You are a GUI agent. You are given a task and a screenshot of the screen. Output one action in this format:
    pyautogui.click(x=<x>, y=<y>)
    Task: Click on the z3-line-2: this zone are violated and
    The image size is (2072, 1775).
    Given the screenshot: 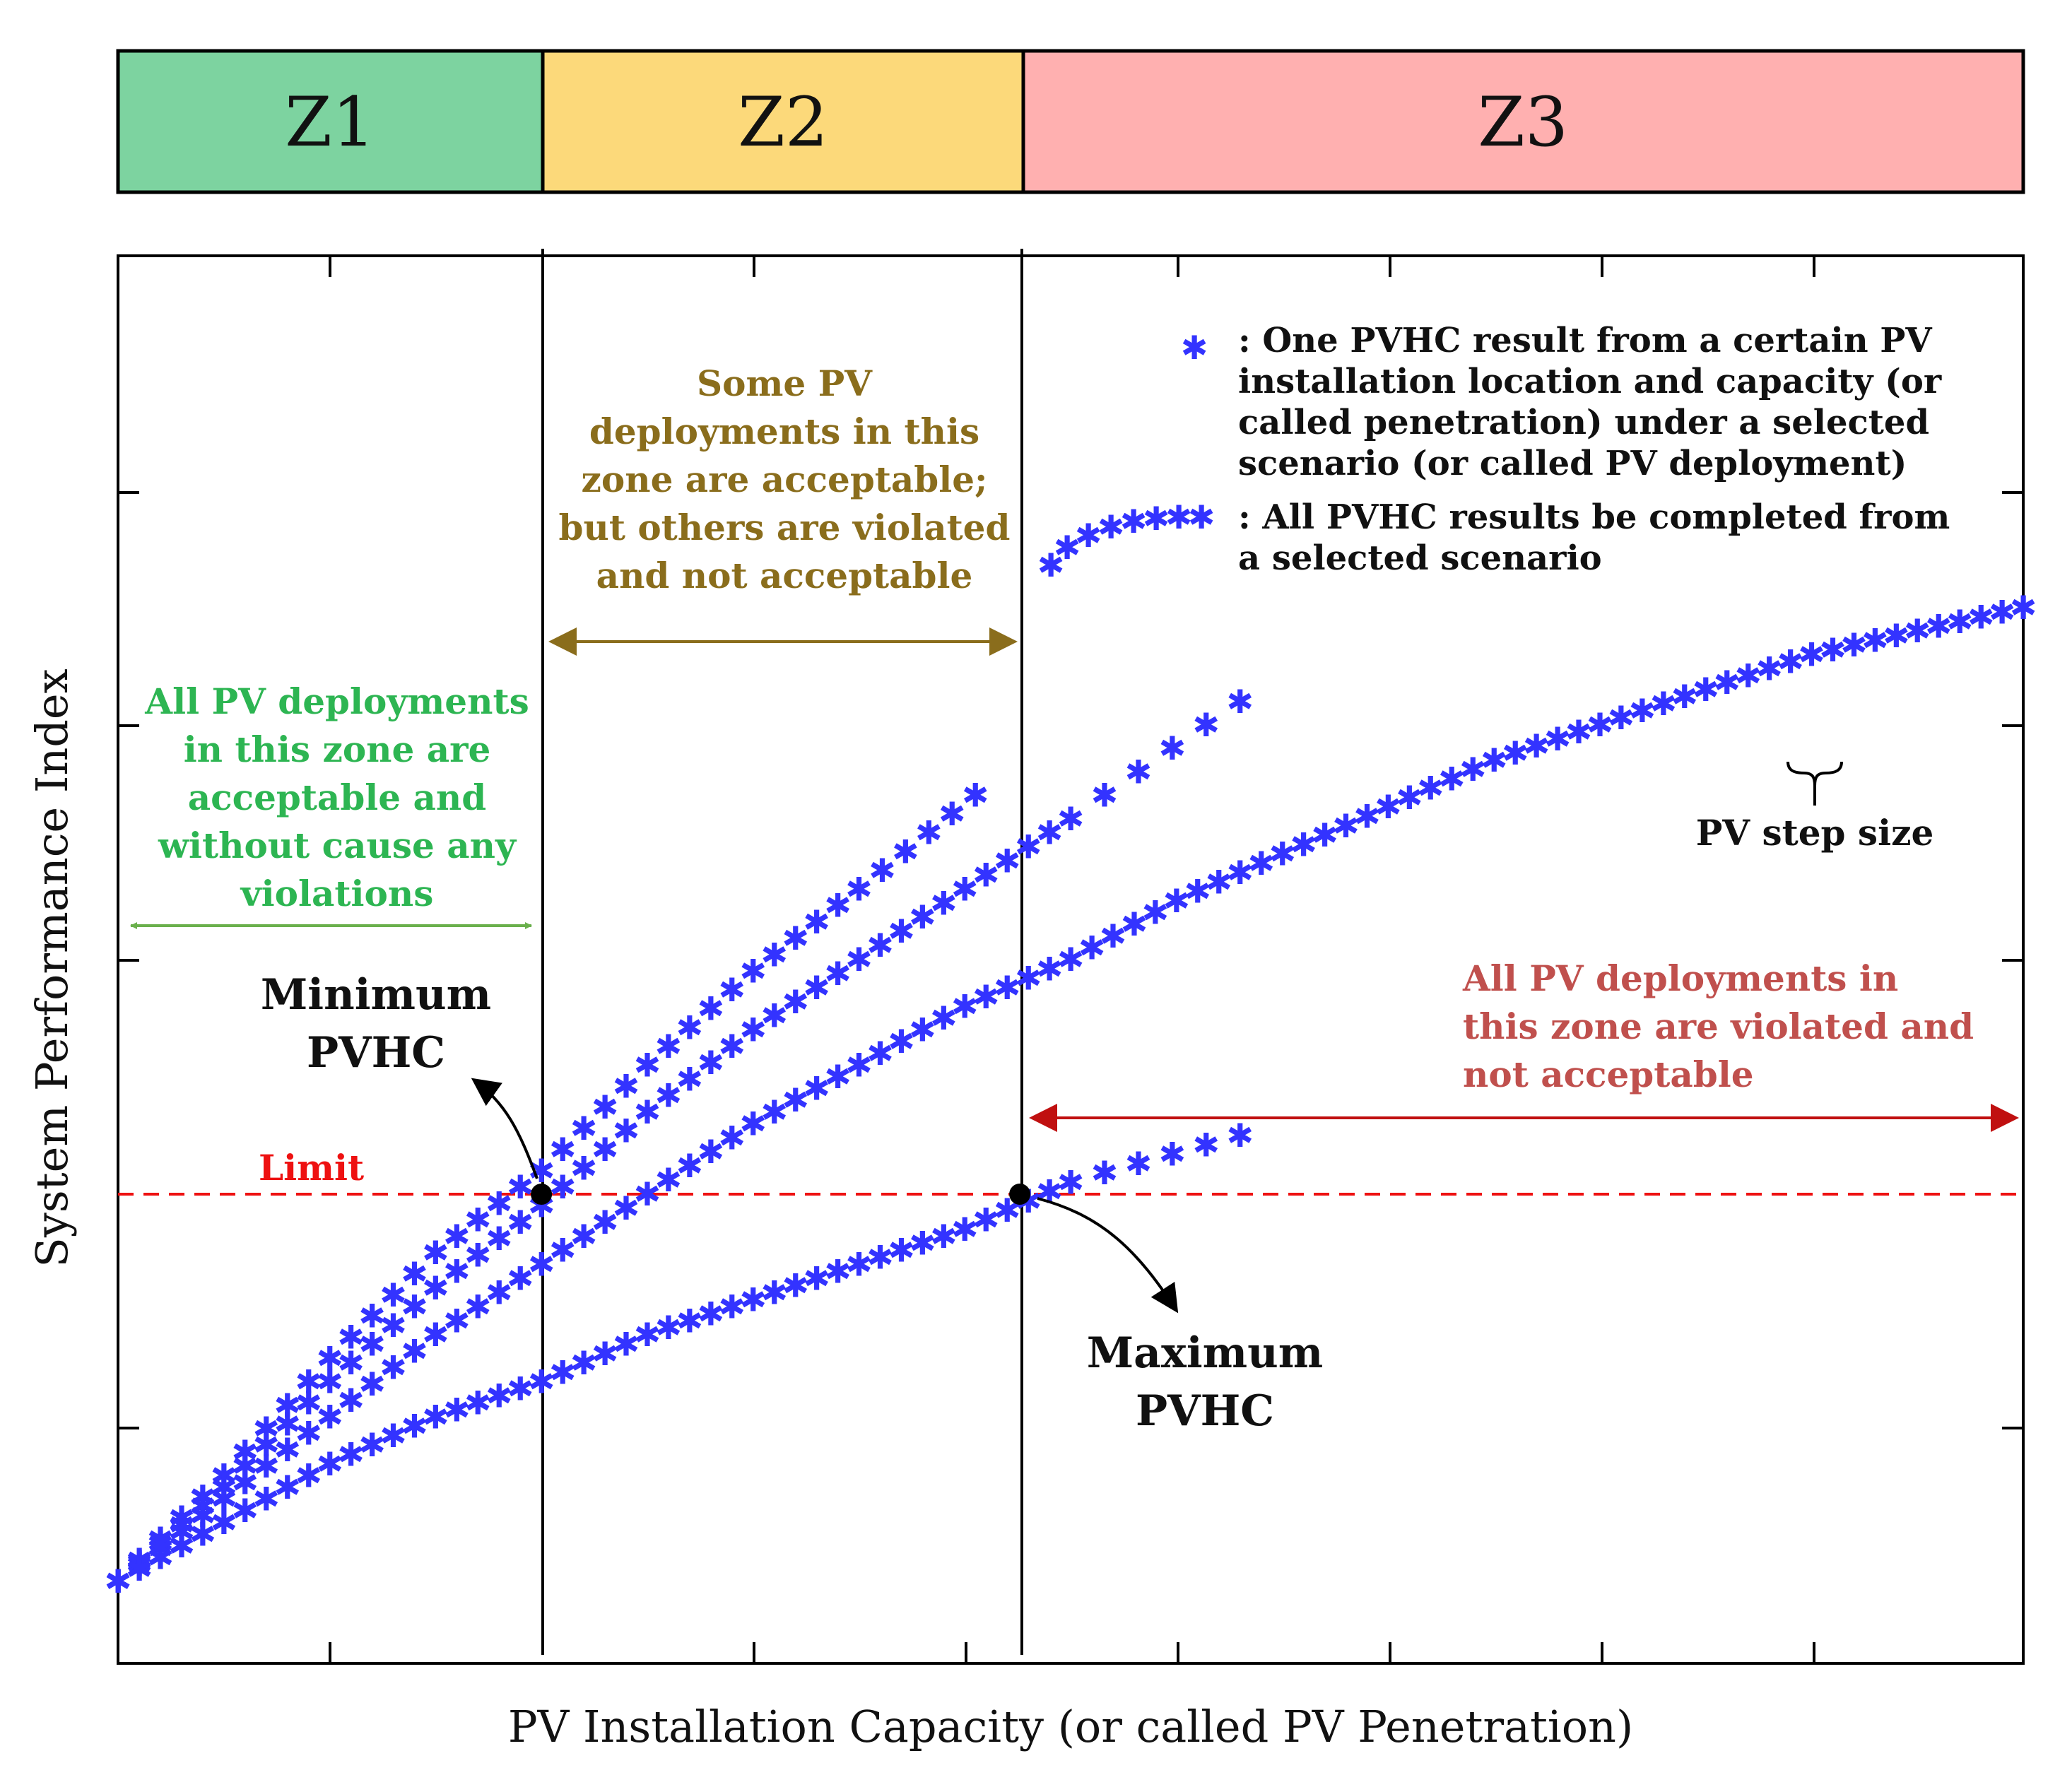 What is the action you would take?
    pyautogui.click(x=1718, y=1026)
    